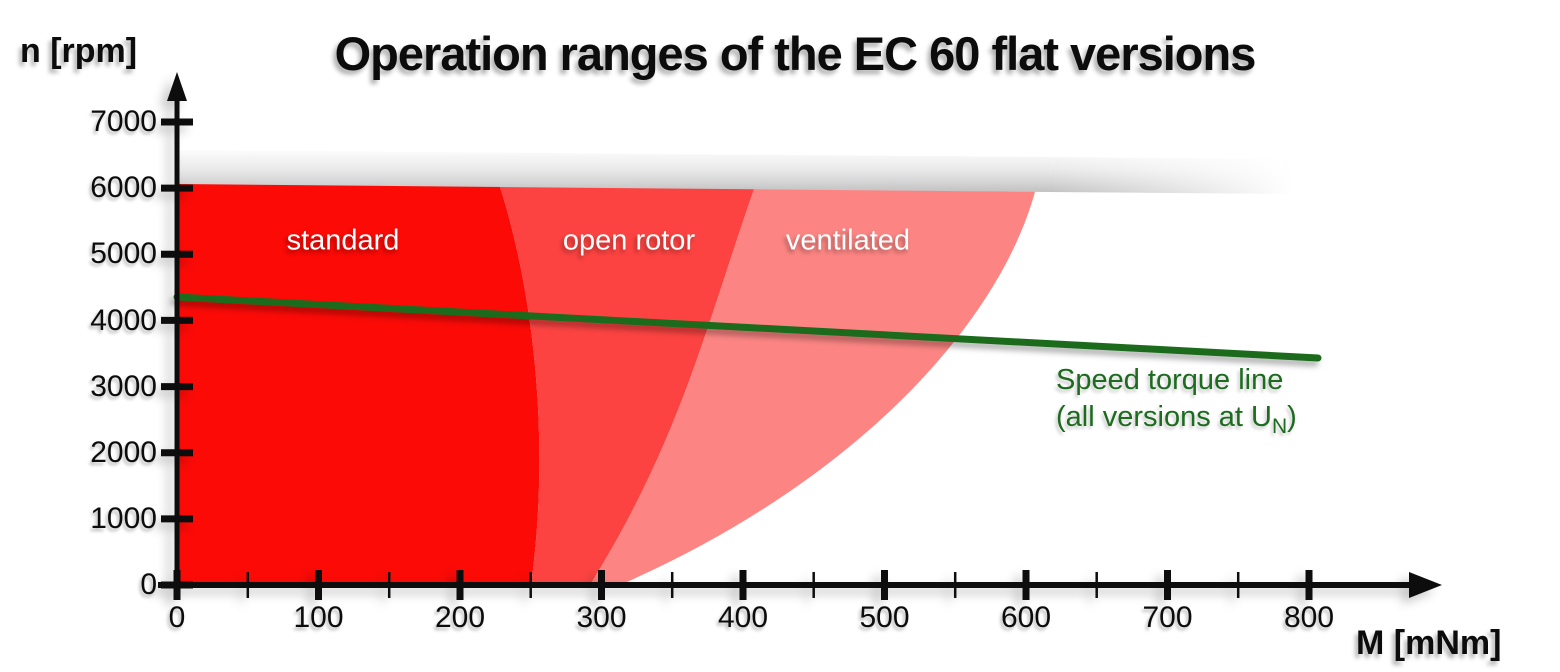  Describe the element at coordinates (734, 172) in the screenshot. I see `speed-limit-shadow` at that location.